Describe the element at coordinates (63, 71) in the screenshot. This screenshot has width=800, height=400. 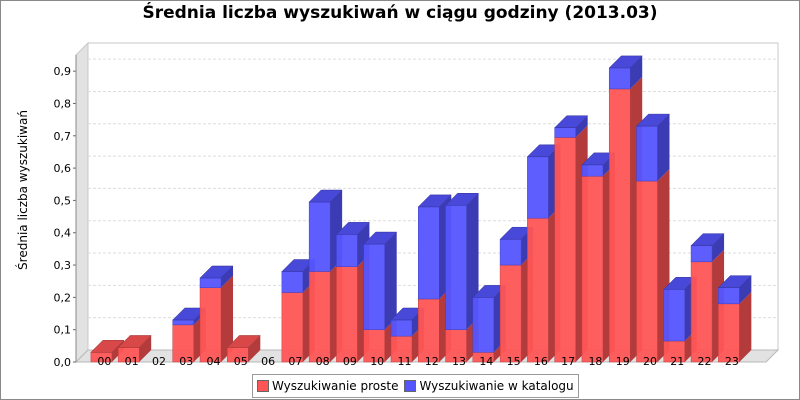
I see `y-tick-label: 0,9` at that location.